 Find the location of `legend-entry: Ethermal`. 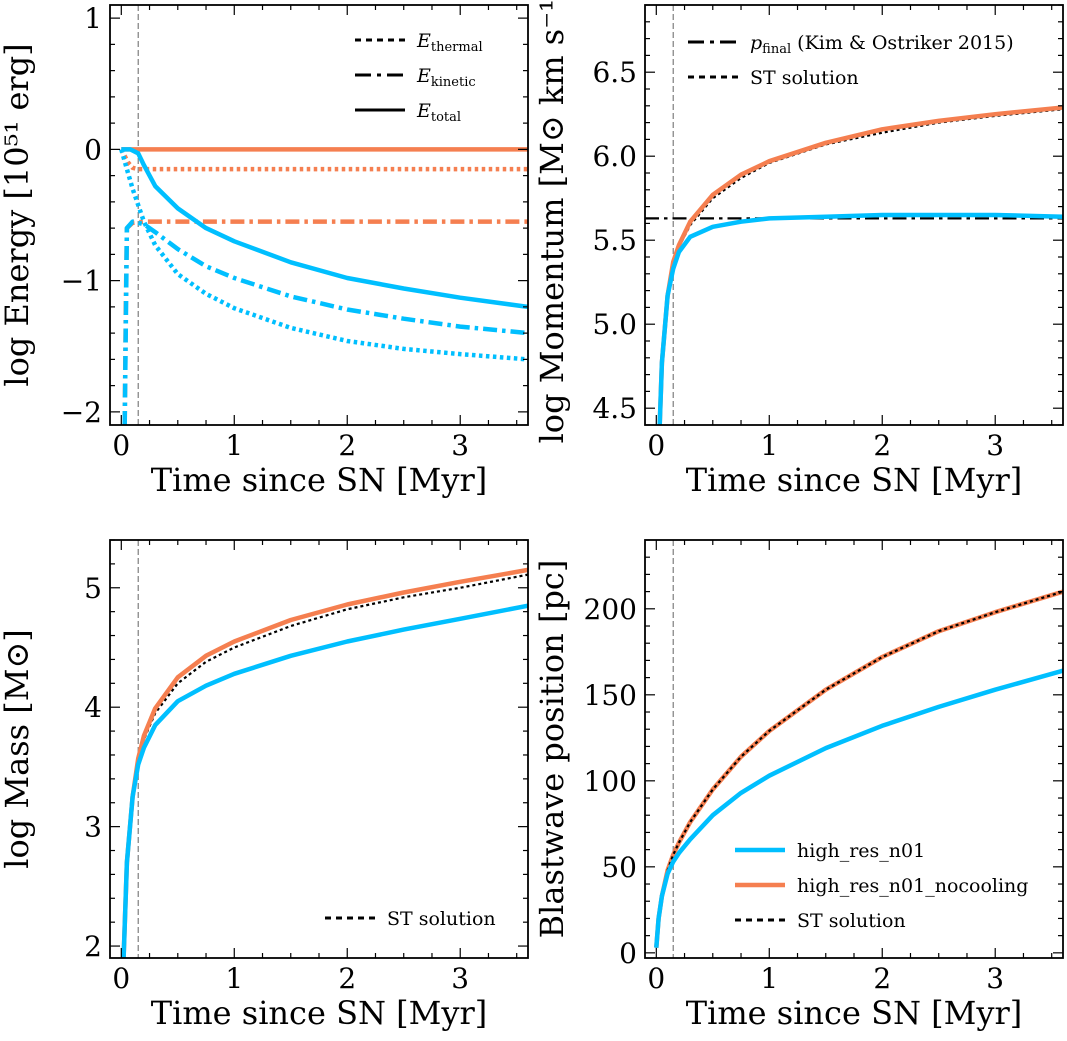

legend-entry: Ethermal is located at coordinates (449, 42).